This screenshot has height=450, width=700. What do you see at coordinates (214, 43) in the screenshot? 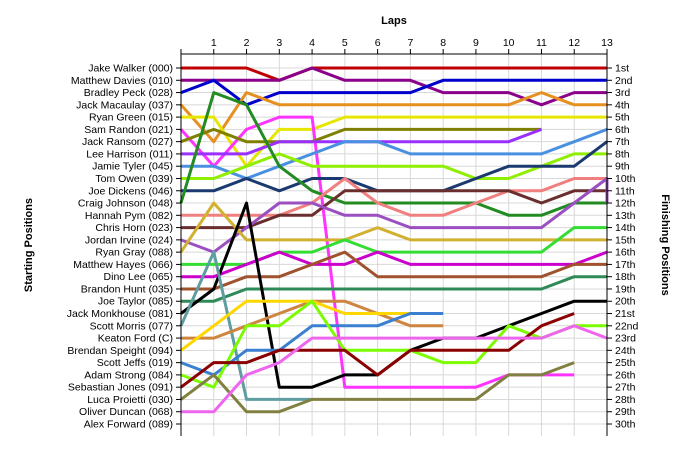
I see `lap-tick-label: 1` at bounding box center [214, 43].